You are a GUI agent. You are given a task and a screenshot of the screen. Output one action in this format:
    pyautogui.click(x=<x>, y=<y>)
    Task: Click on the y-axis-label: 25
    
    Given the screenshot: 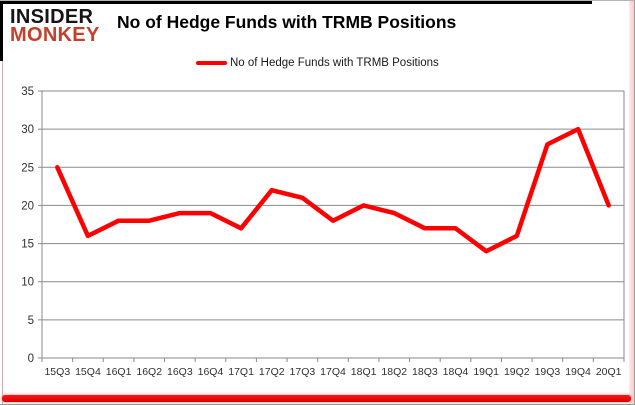 What is the action you would take?
    pyautogui.click(x=27, y=168)
    